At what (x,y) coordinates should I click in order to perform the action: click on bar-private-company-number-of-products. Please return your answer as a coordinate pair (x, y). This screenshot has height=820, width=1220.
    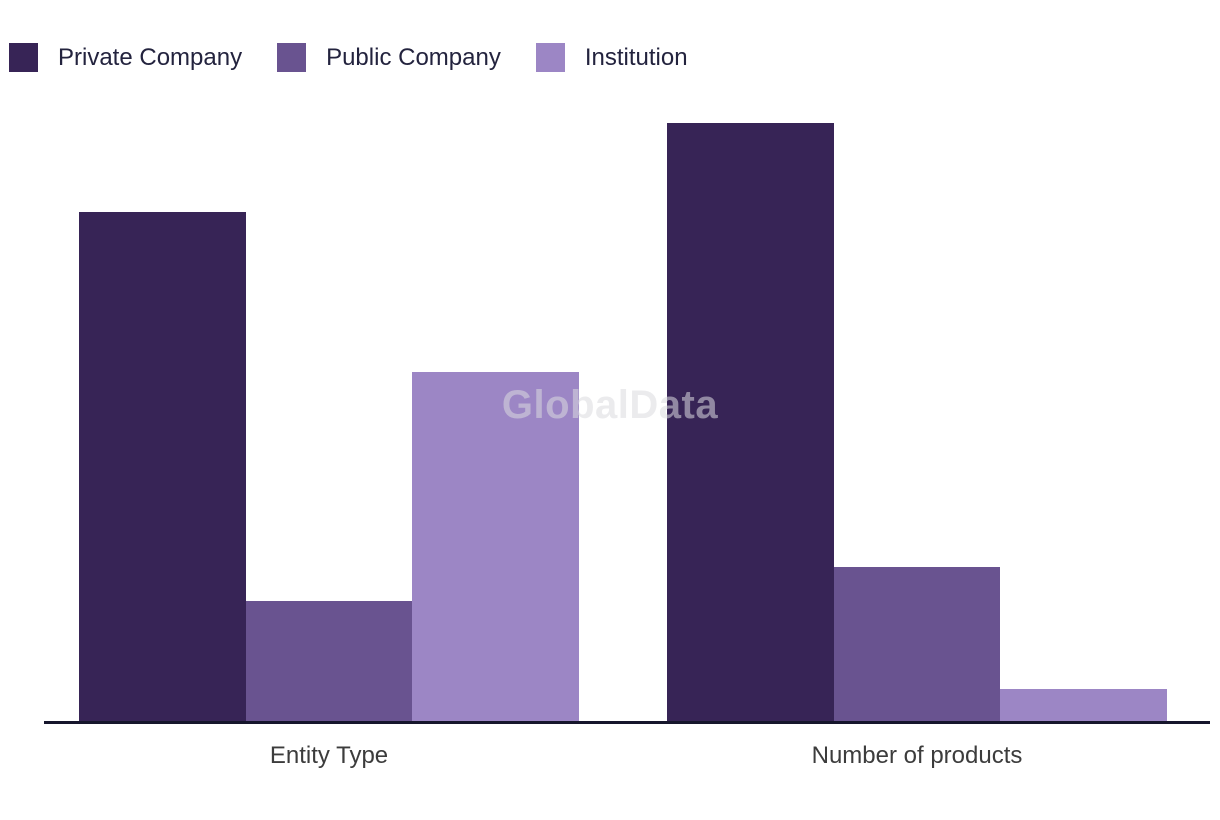
    Looking at the image, I should click on (750, 423).